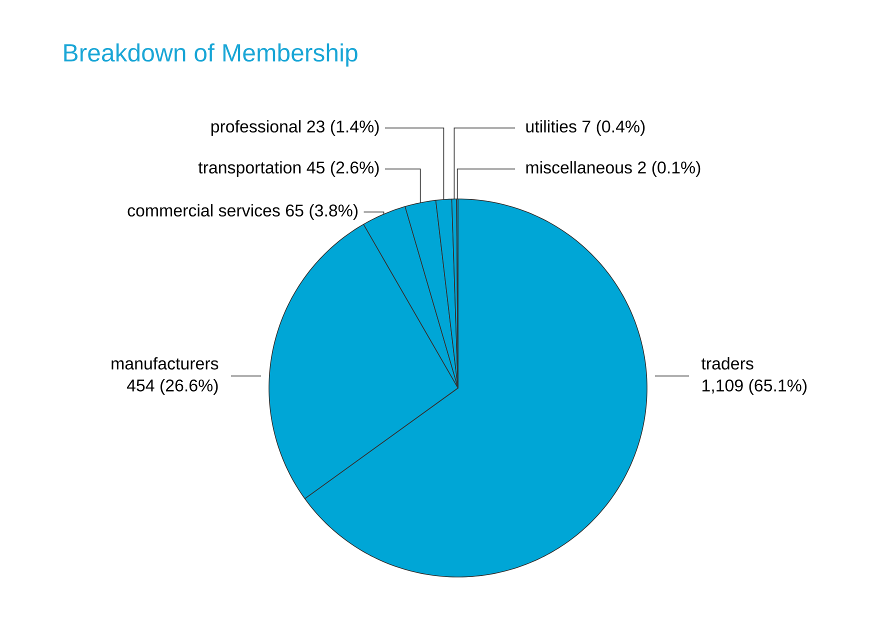  Describe the element at coordinates (249, 169) in the screenshot. I see `slice-label: transportation` at that location.